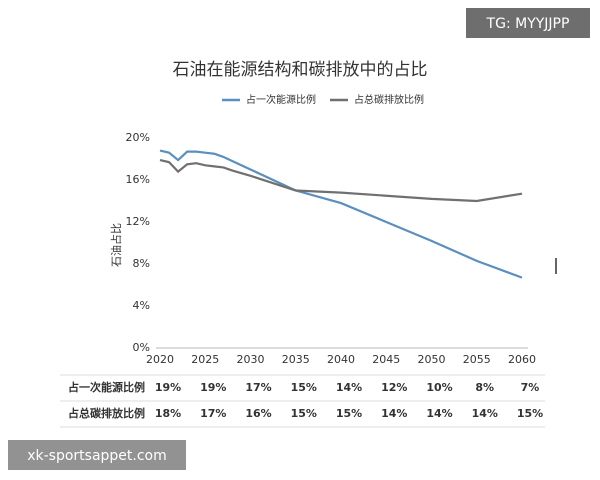  Describe the element at coordinates (258, 413) in the screenshot. I see `table-cell: 16%` at that location.